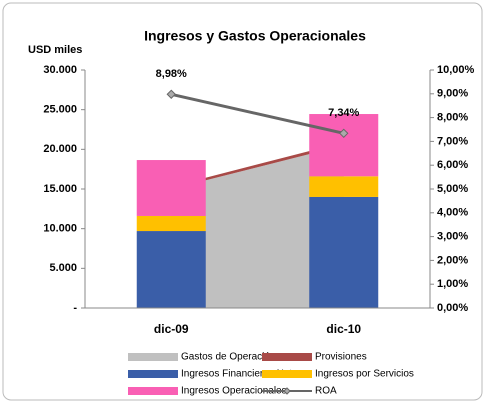 The image size is (485, 403). What do you see at coordinates (364, 374) in the screenshot?
I see `legend-label: Ingresos por Servicios` at bounding box center [364, 374].